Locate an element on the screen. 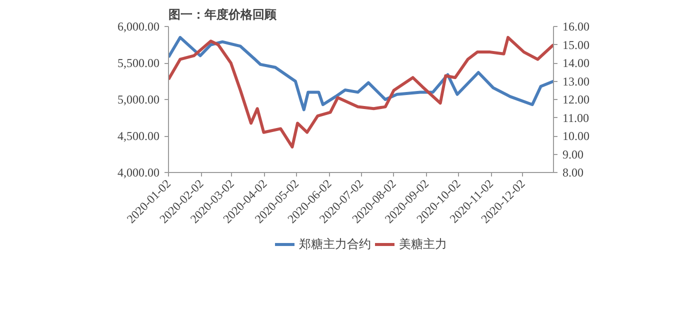  legend-label: 郑糖主力合约 is located at coordinates (335, 244).